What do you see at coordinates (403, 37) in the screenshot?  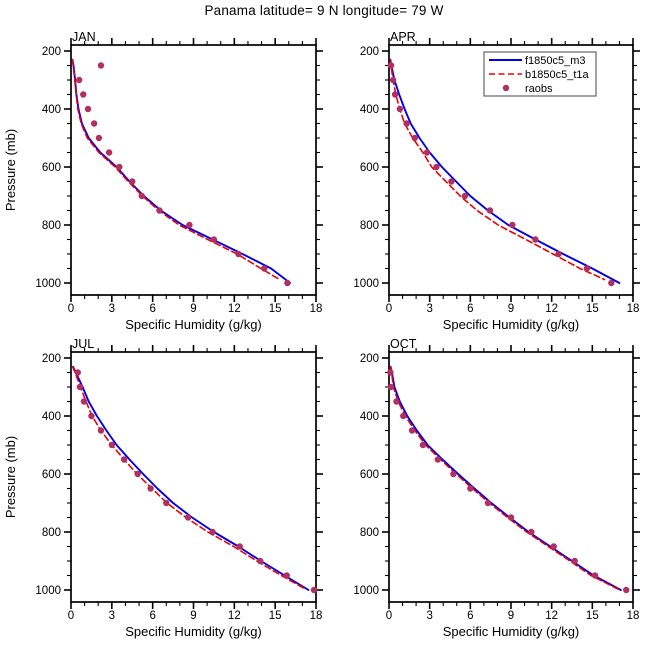 I see `panel-title: APR` at bounding box center [403, 37].